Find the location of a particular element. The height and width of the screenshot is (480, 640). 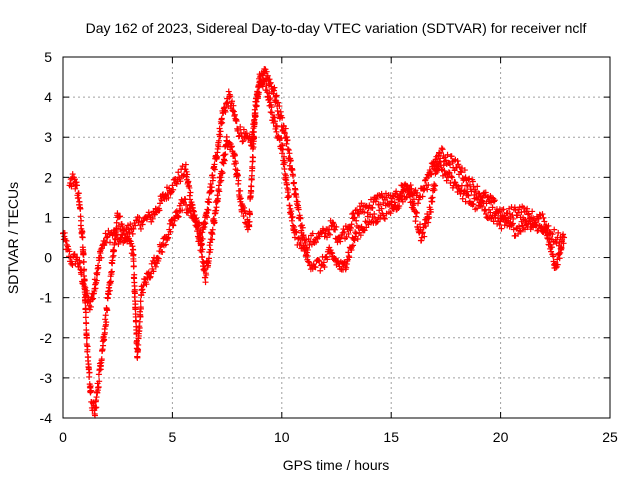

y-tick-label: 5 is located at coordinates (48, 57).